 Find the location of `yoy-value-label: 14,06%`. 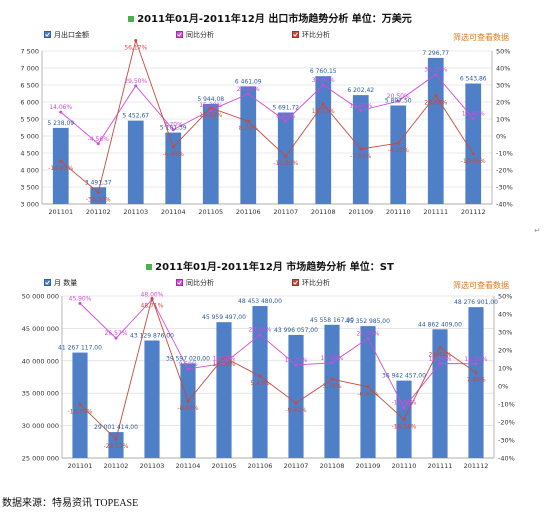

yoy-value-label: 14,06% is located at coordinates (60, 107).